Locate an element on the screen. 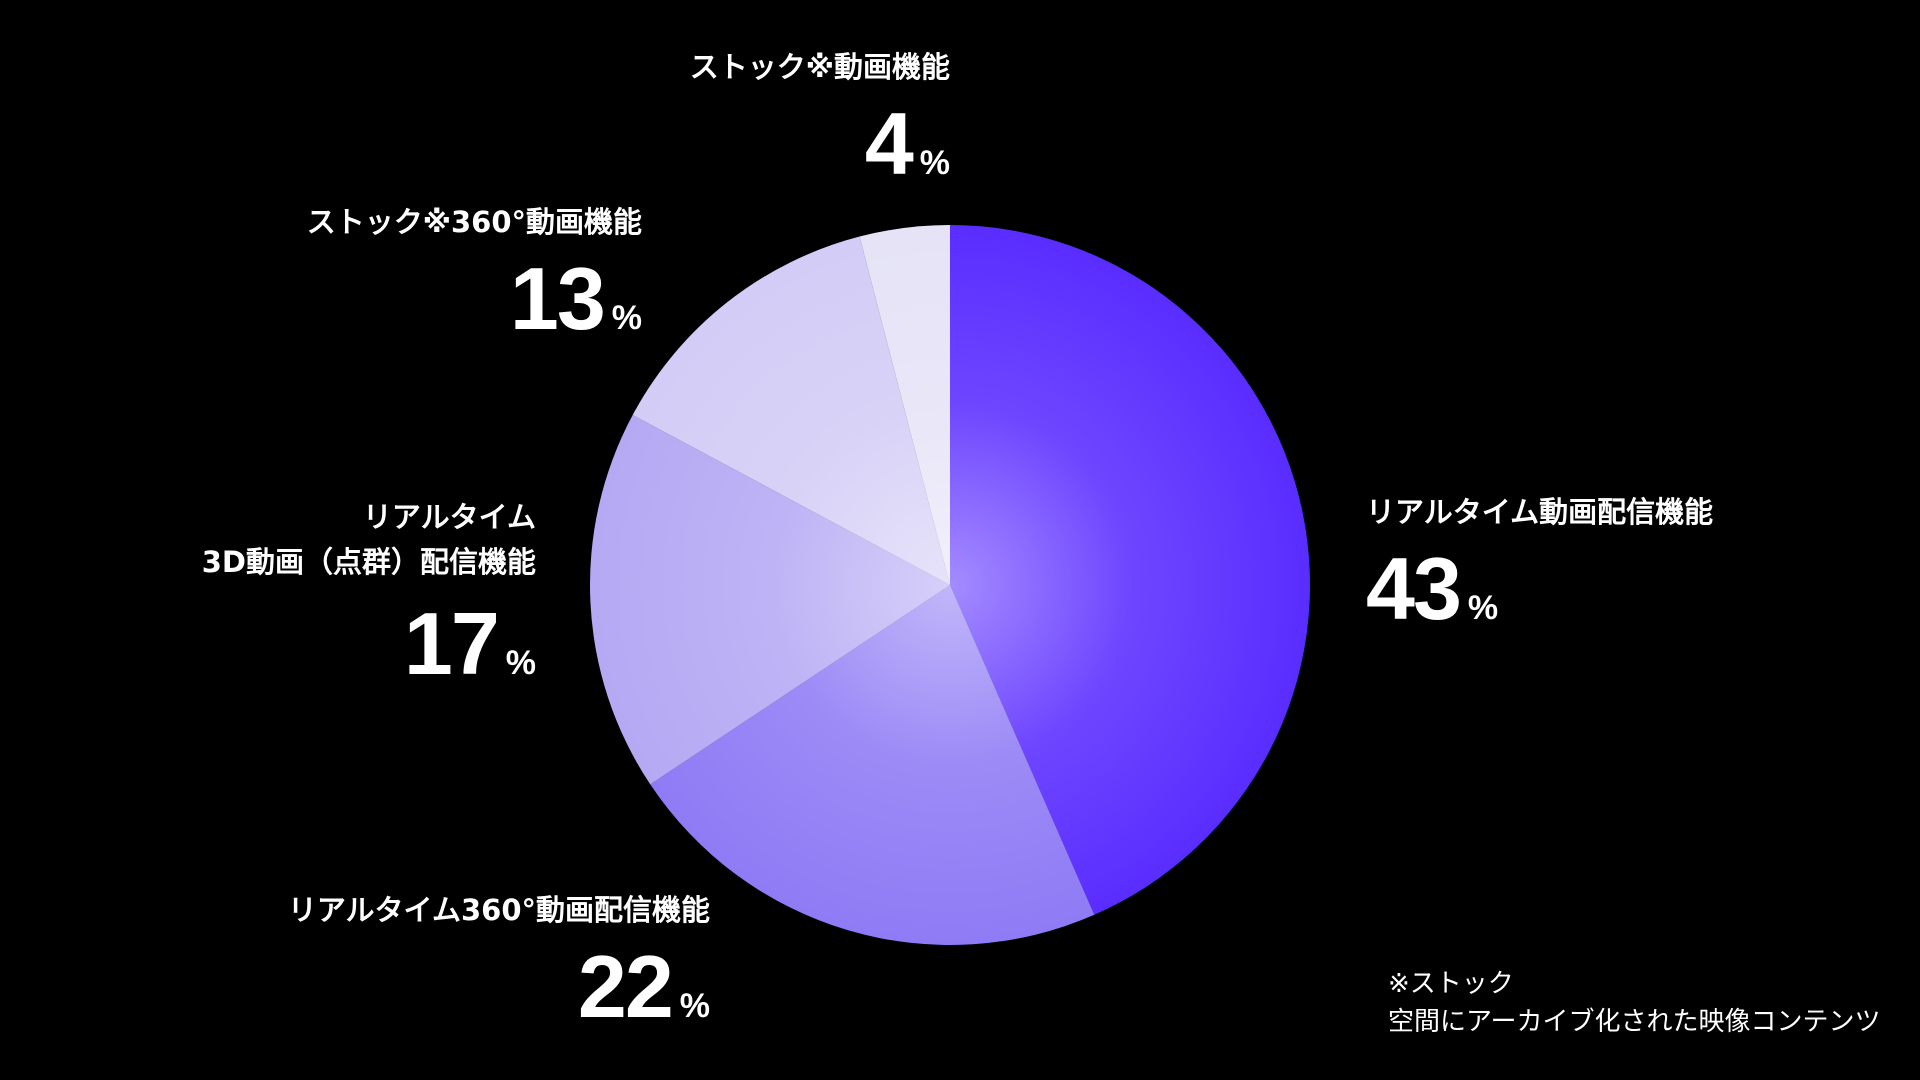 The height and width of the screenshot is (1080, 1920). label-realtime-360-video: リアルタイム360°動画配信機能 22% is located at coordinates (499, 966).